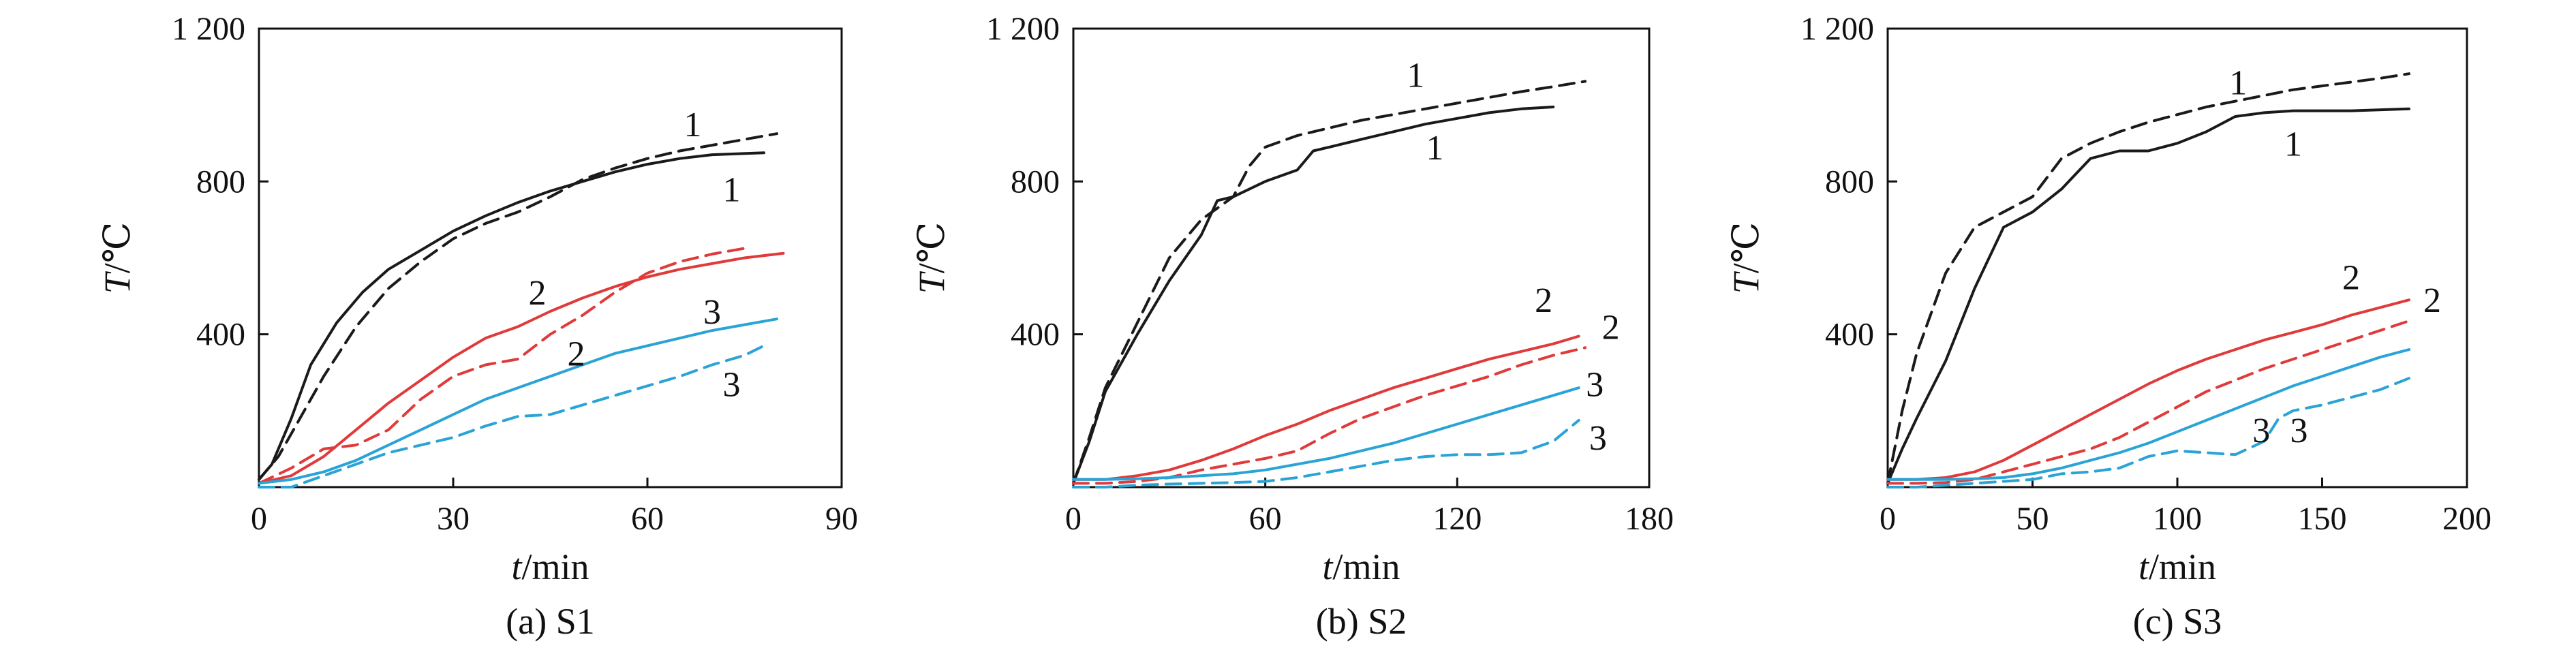  What do you see at coordinates (2033, 519) in the screenshot?
I see `x-tick-label-s3: 50` at bounding box center [2033, 519].